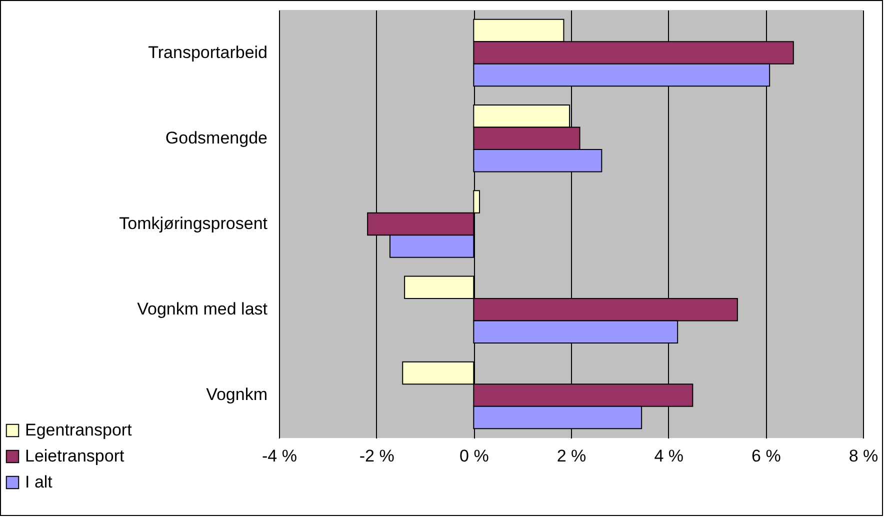  Describe the element at coordinates (279, 456) in the screenshot. I see `x-tick-label: -4 %` at that location.